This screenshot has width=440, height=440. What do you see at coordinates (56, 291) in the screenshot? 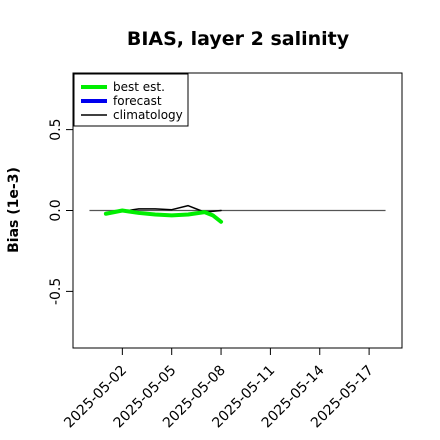
I see `y-tick-label: -0.5` at bounding box center [56, 291].